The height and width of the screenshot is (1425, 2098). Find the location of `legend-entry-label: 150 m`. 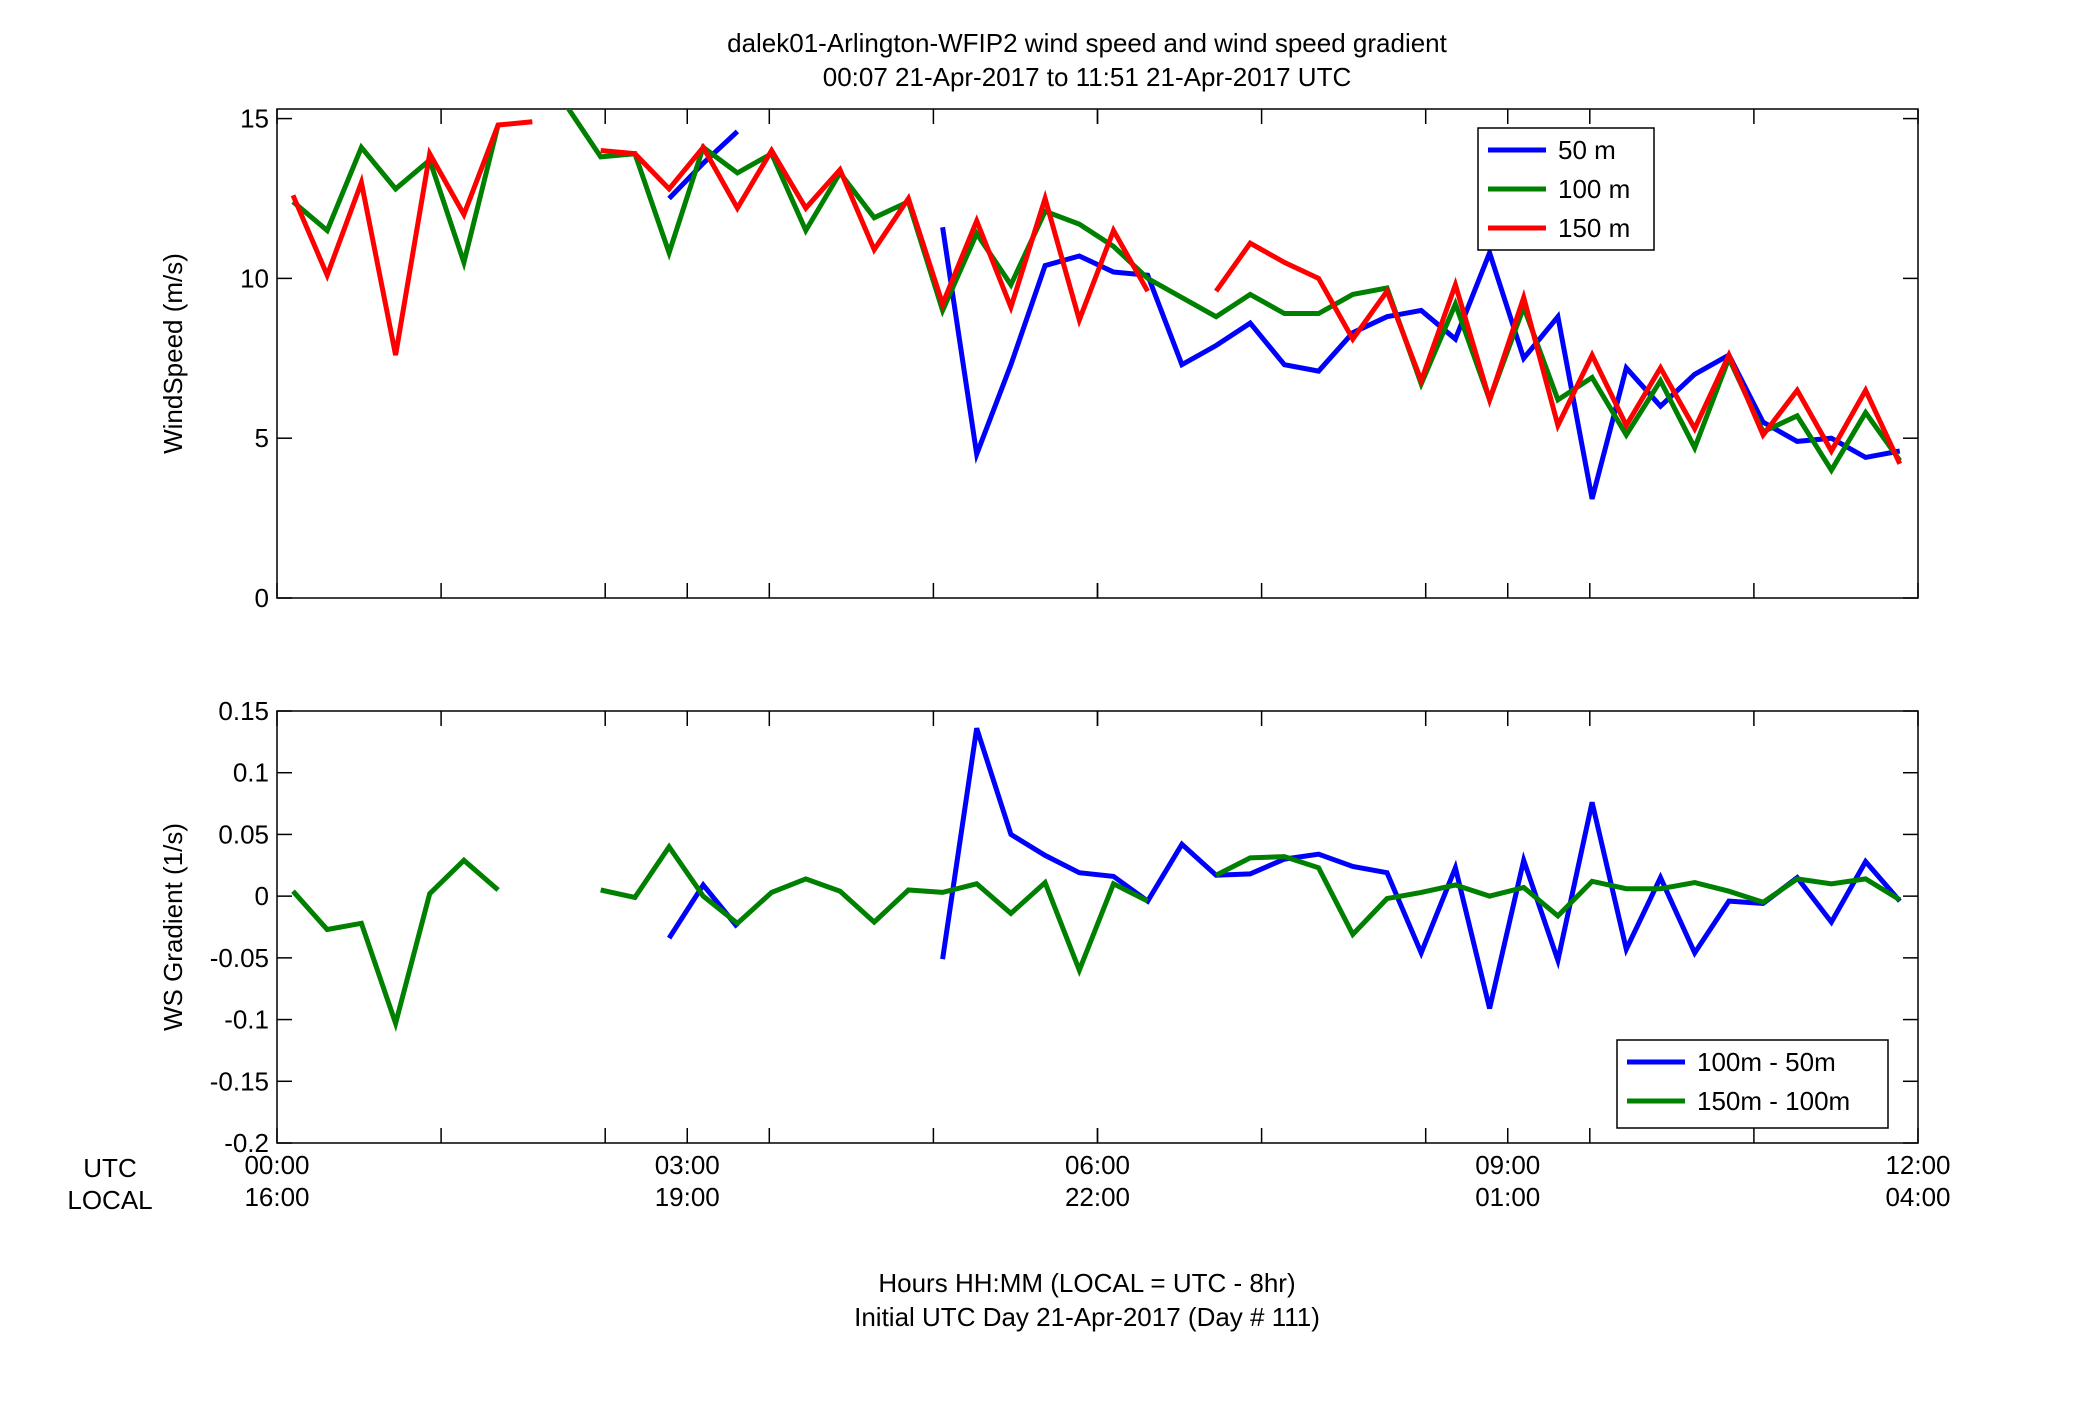

legend-entry-label: 150 m is located at coordinates (1594, 228).